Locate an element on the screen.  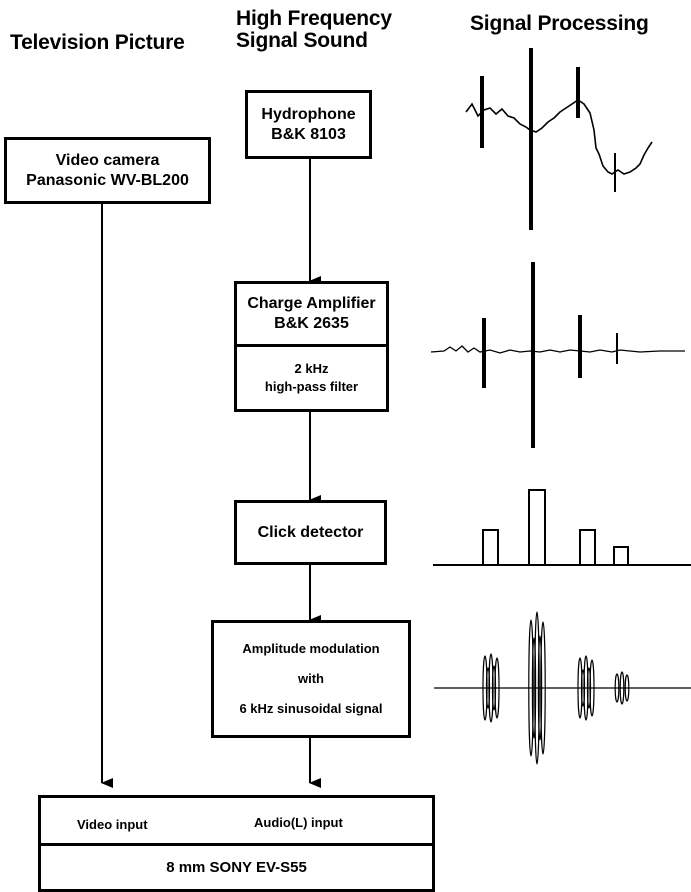
audio-input-label: Audio(L) input is located at coordinates (298, 822).